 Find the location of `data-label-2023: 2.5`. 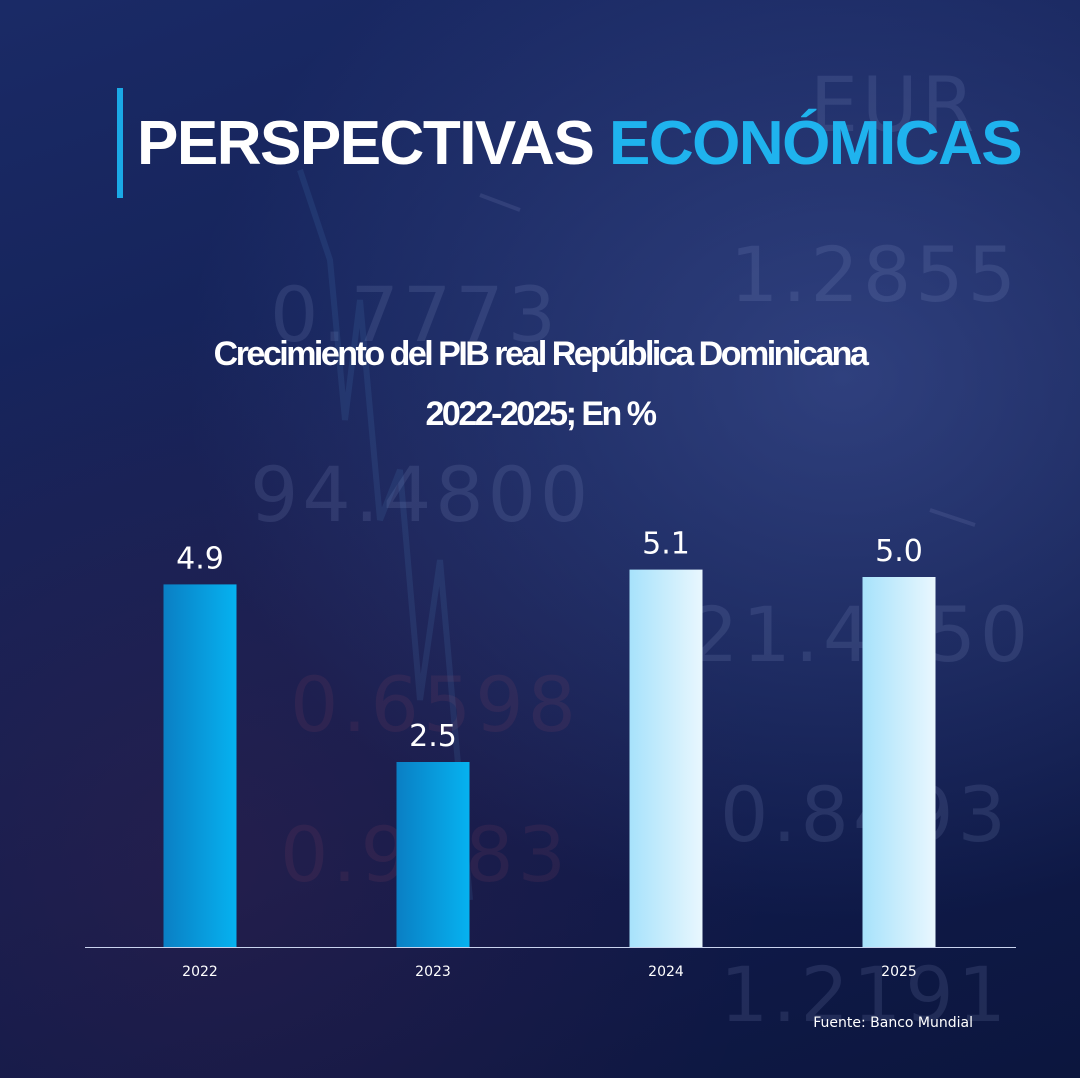

data-label-2023: 2.5 is located at coordinates (433, 736).